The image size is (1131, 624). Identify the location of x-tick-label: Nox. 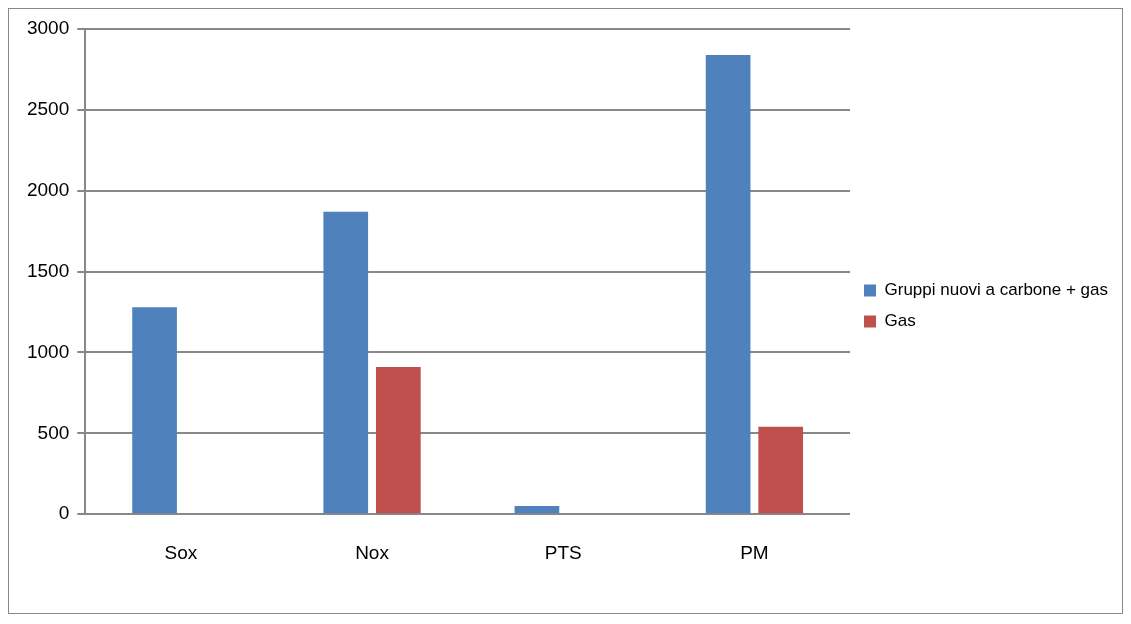
(372, 552).